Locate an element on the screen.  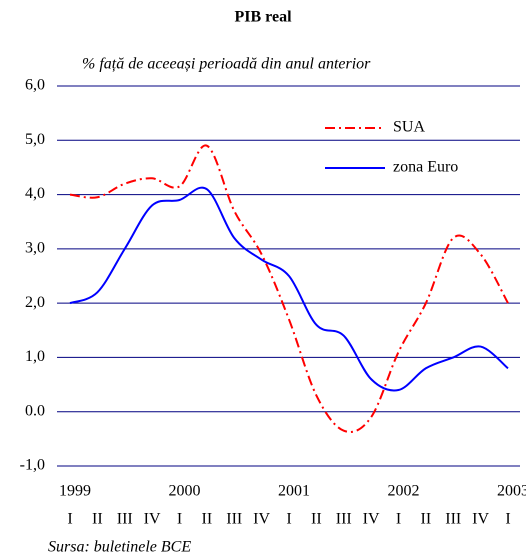
y-tick-label: 0.0 is located at coordinates (35, 410).